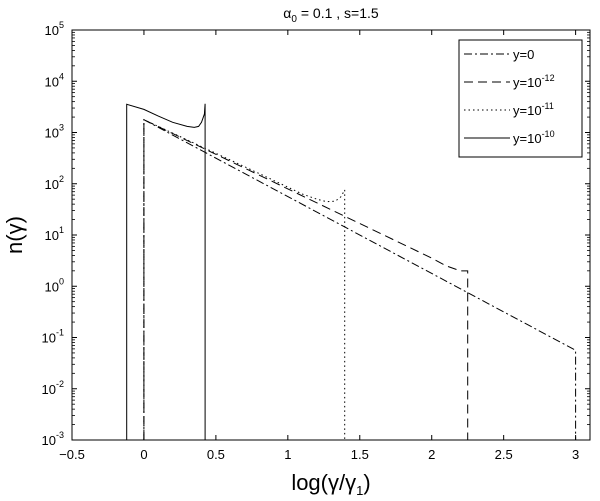 The height and width of the screenshot is (501, 600). I want to click on y-tick-label: 10¹, so click(54, 234).